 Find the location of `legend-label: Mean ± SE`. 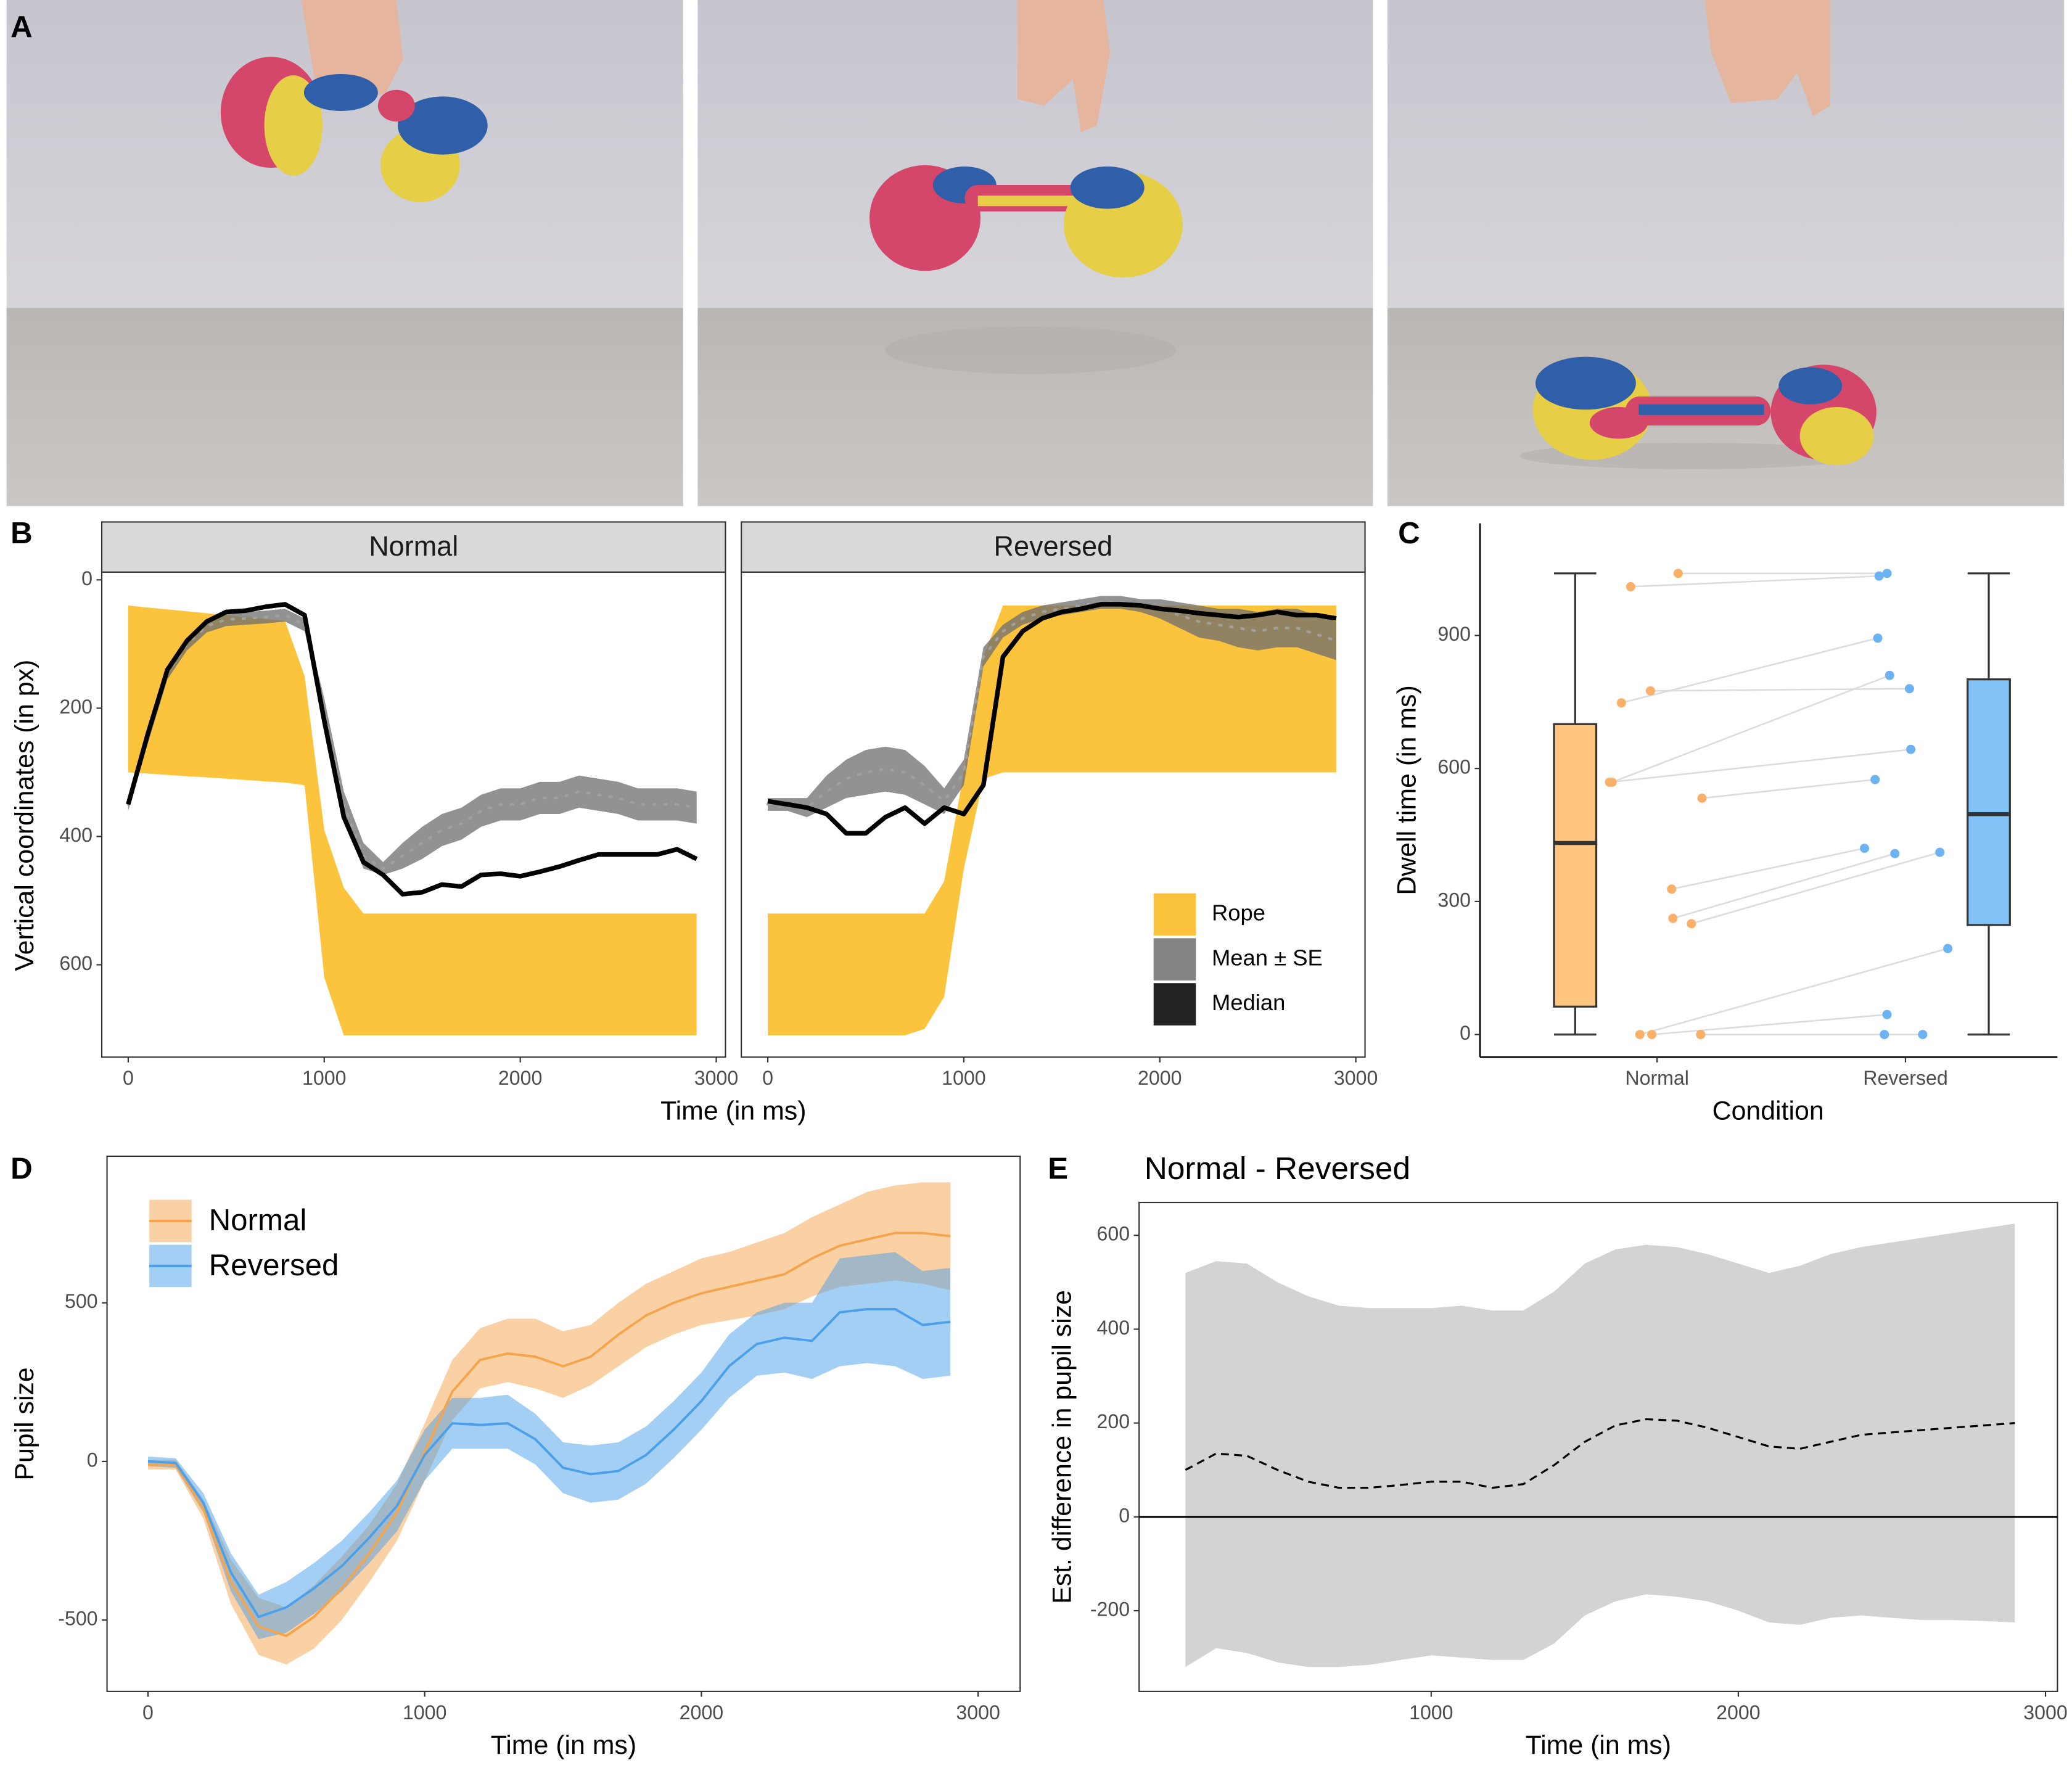

legend-label: Mean ± SE is located at coordinates (1267, 957).